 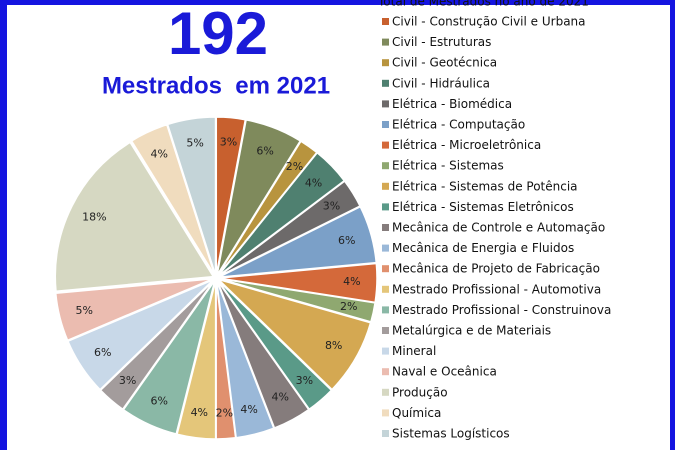 I want to click on slice-label: 18%, so click(x=94, y=216).